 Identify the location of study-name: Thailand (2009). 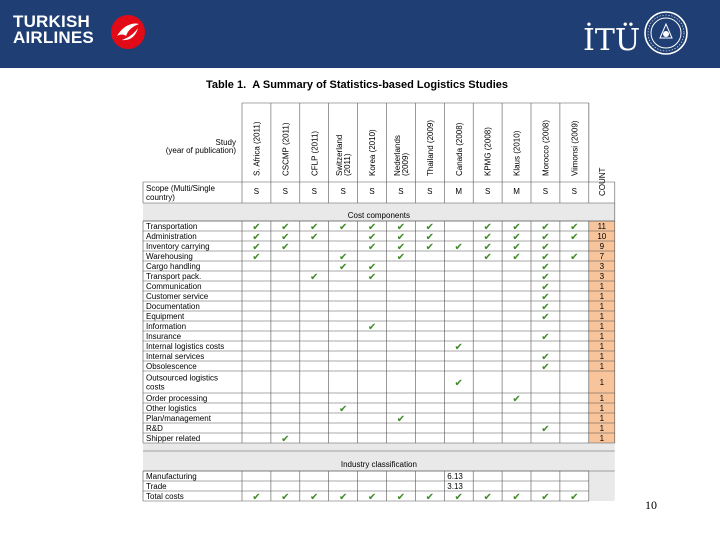
(430, 148).